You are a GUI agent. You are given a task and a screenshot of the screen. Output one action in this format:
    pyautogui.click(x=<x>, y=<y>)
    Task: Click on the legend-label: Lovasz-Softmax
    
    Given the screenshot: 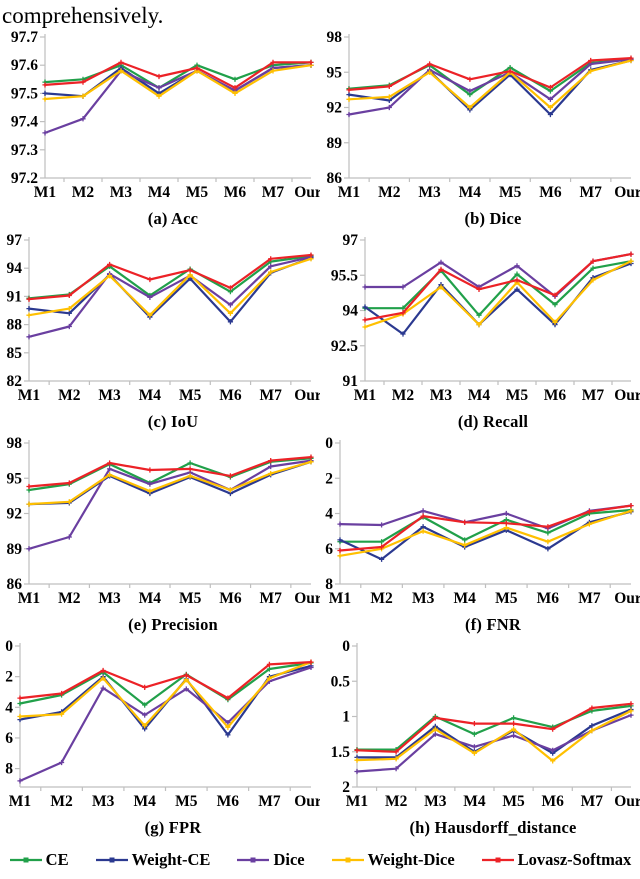 What is the action you would take?
    pyautogui.click(x=574, y=859)
    